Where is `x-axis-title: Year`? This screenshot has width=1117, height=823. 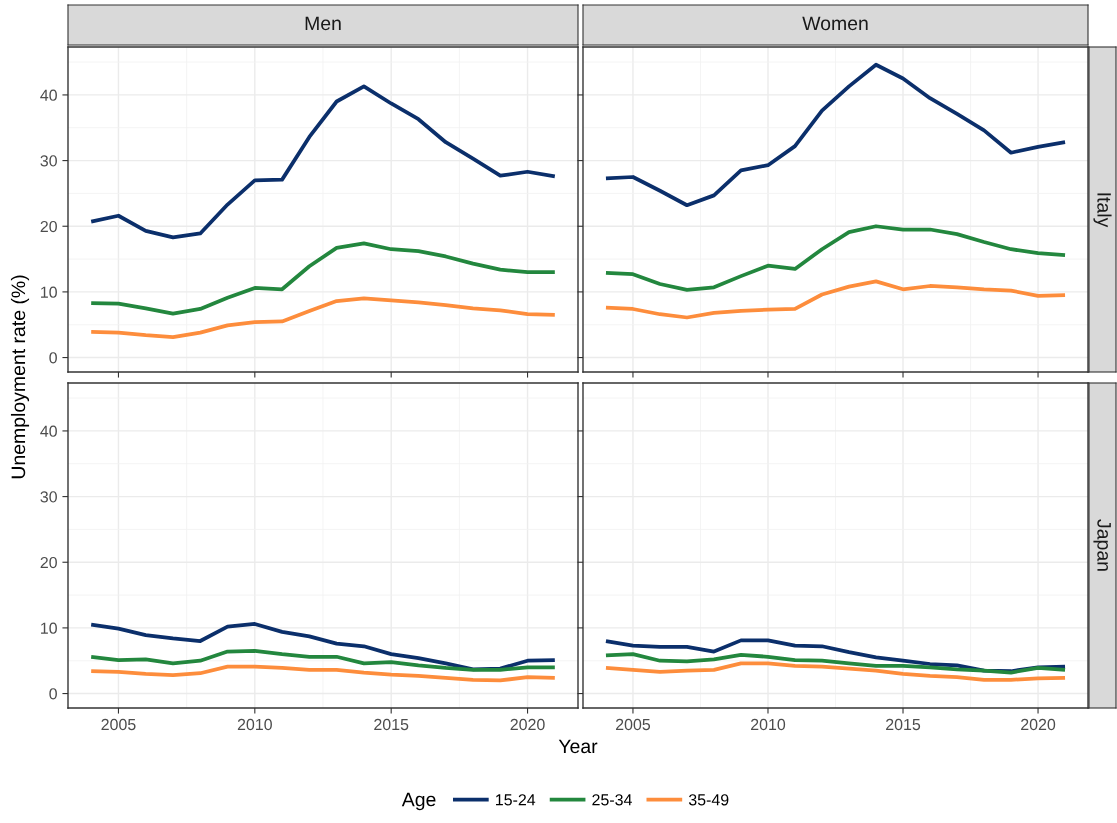 x-axis-title: Year is located at coordinates (578, 746).